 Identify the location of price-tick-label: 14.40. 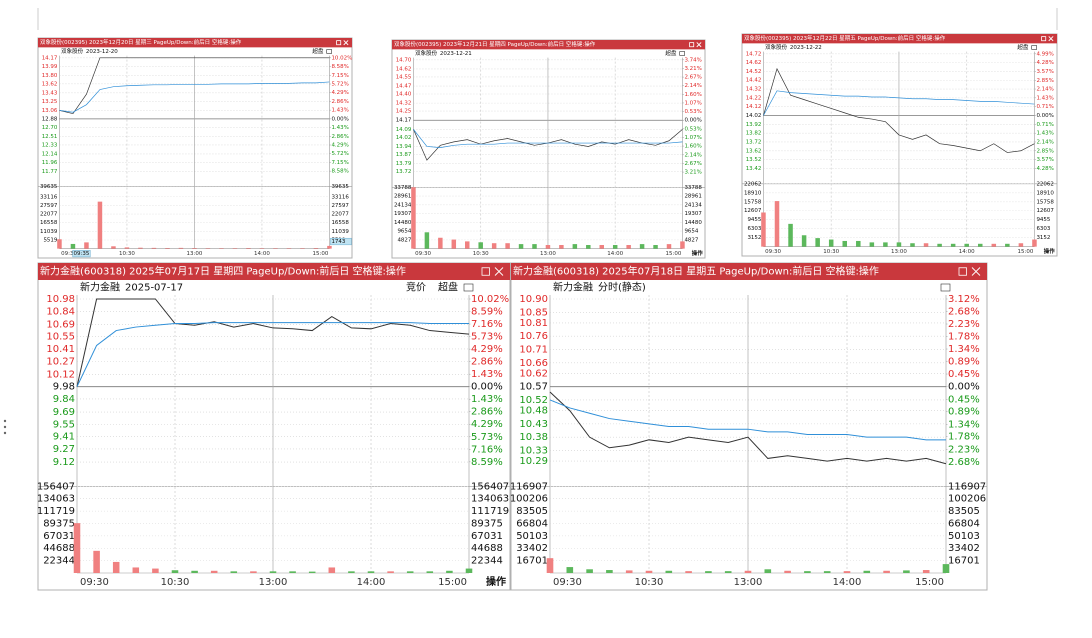
(404, 95).